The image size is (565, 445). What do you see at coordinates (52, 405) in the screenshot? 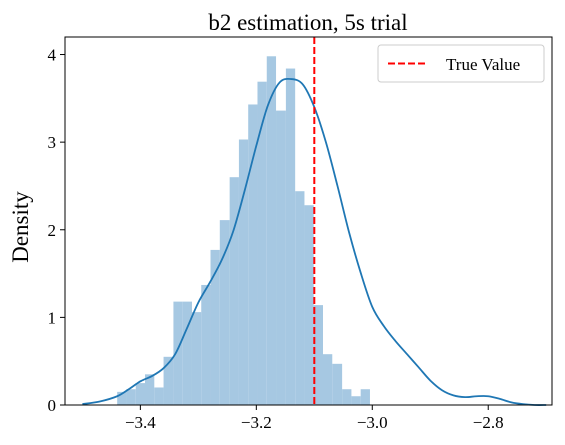
I see `y-tick-label: 0` at bounding box center [52, 405].